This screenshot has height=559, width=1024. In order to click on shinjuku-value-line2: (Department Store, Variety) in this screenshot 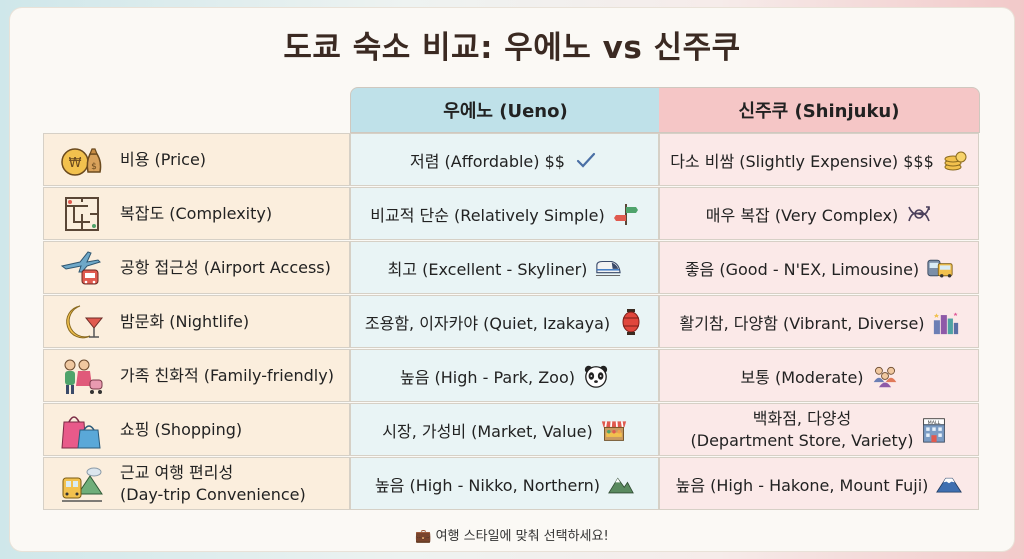, I will do `click(802, 440)`.